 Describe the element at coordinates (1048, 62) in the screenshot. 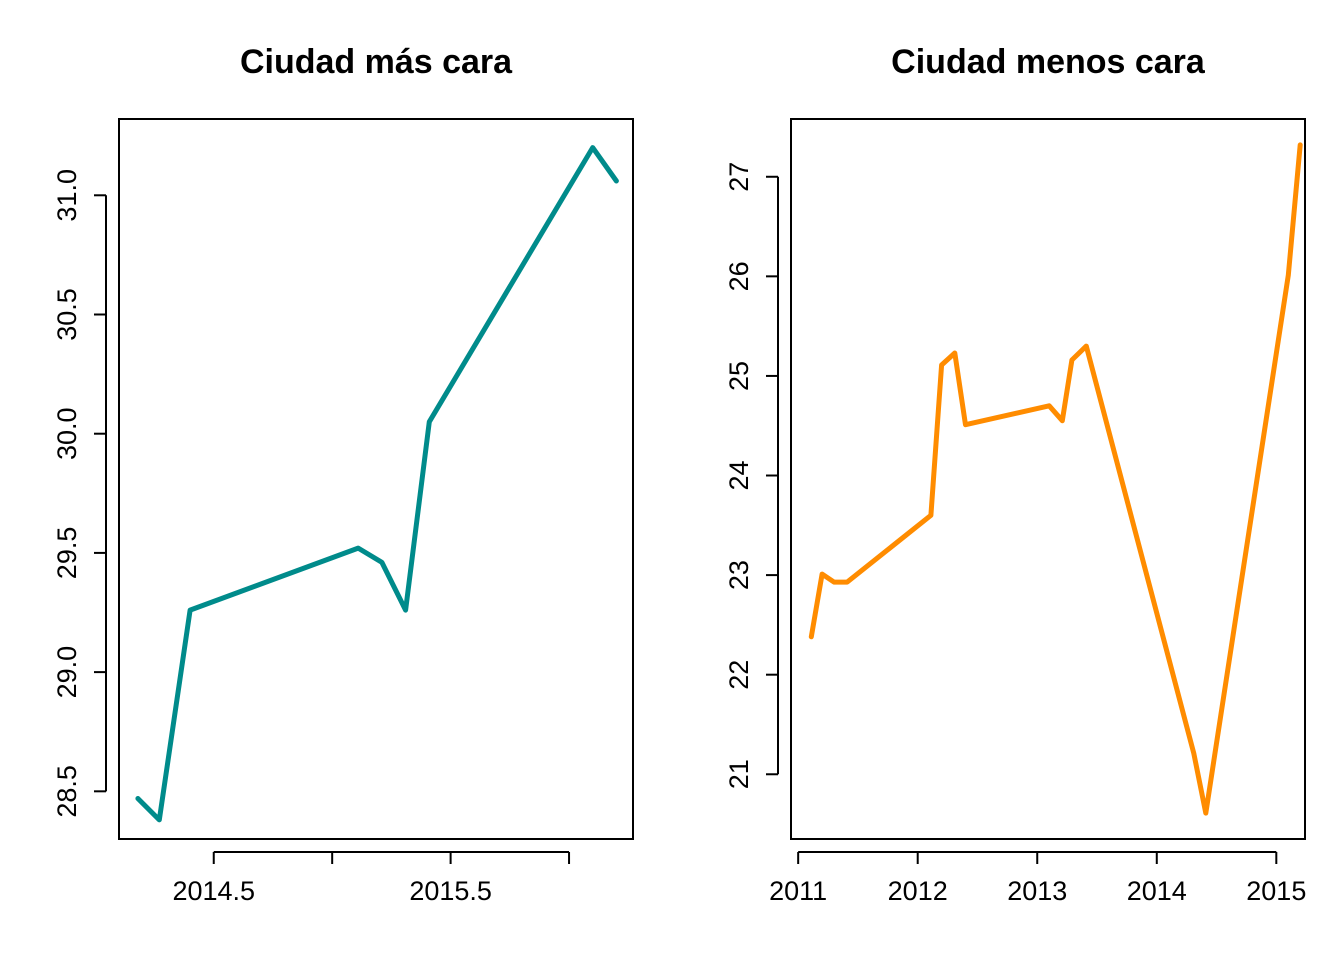

I see `chart-title-least-expensive: Ciudad menos cara` at that location.